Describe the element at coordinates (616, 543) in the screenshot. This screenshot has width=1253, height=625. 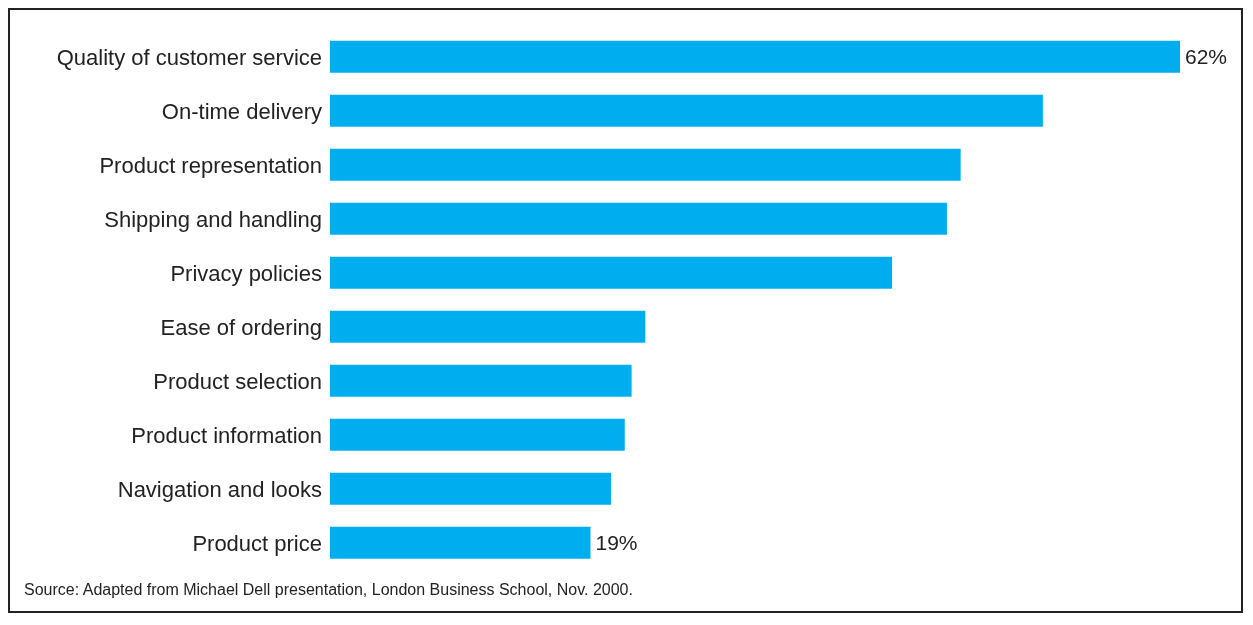
I see `data-label: 19%` at that location.